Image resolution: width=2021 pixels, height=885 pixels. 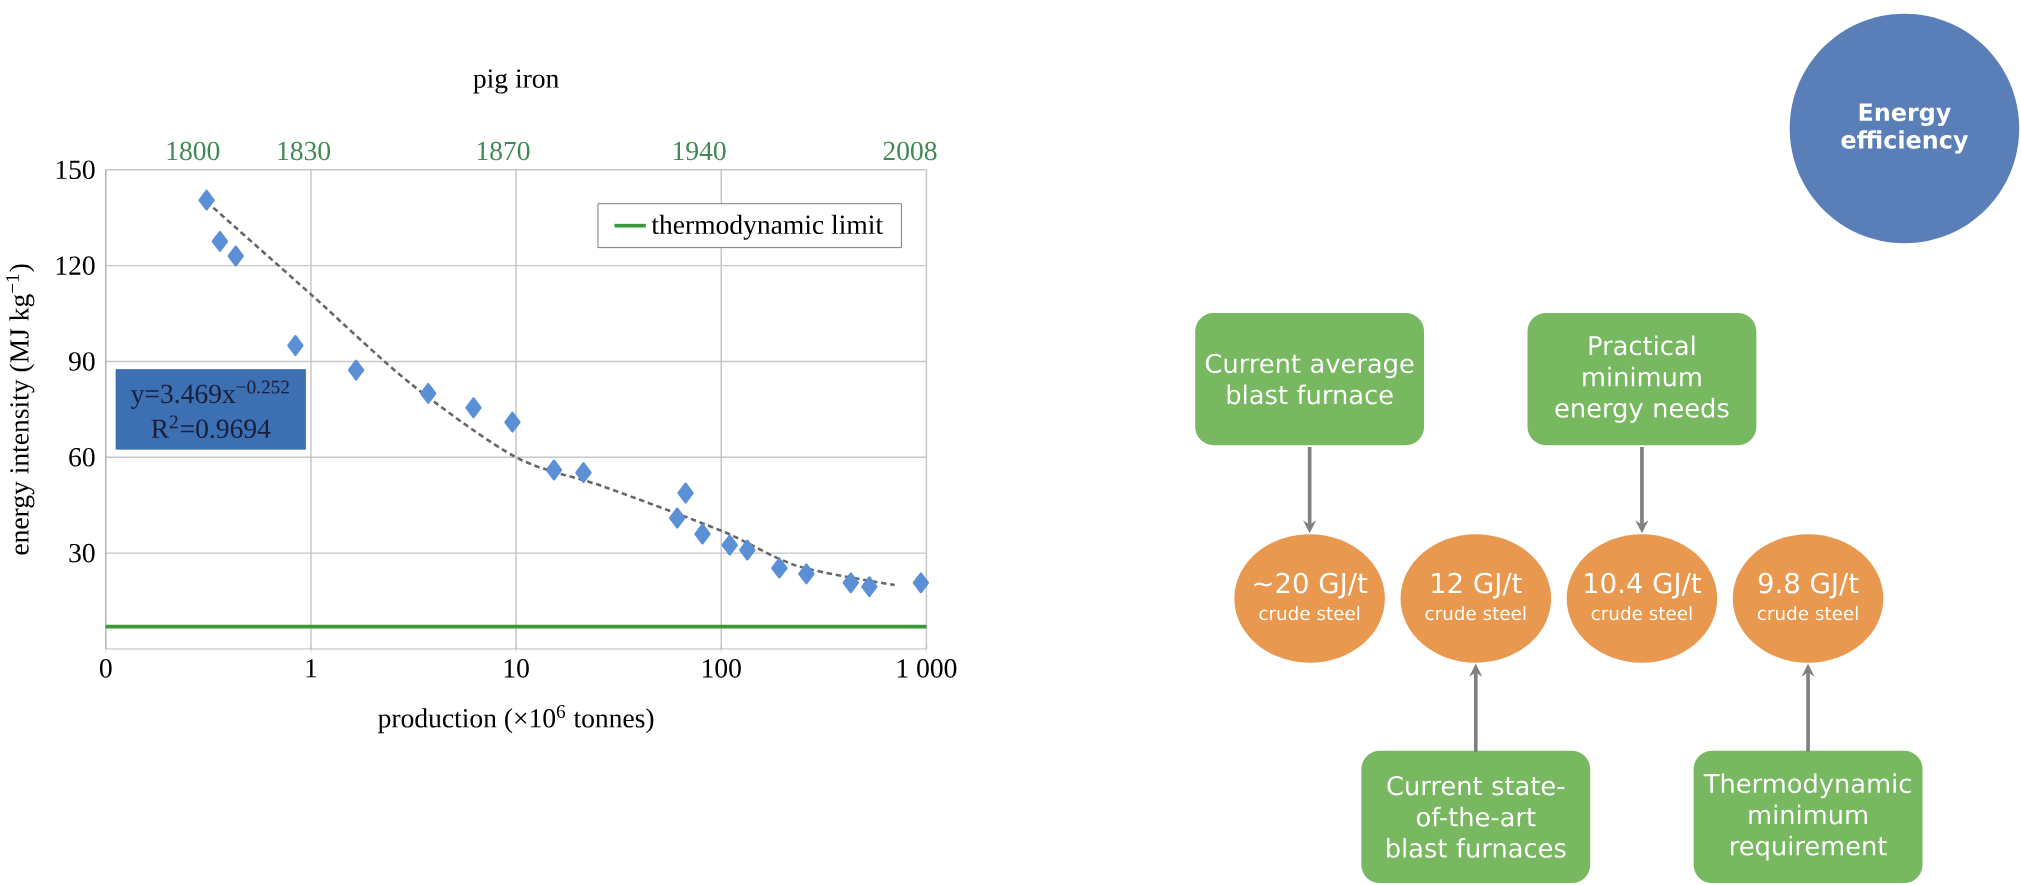 What do you see at coordinates (75, 170) in the screenshot?
I see `y-tick-label: 150` at bounding box center [75, 170].